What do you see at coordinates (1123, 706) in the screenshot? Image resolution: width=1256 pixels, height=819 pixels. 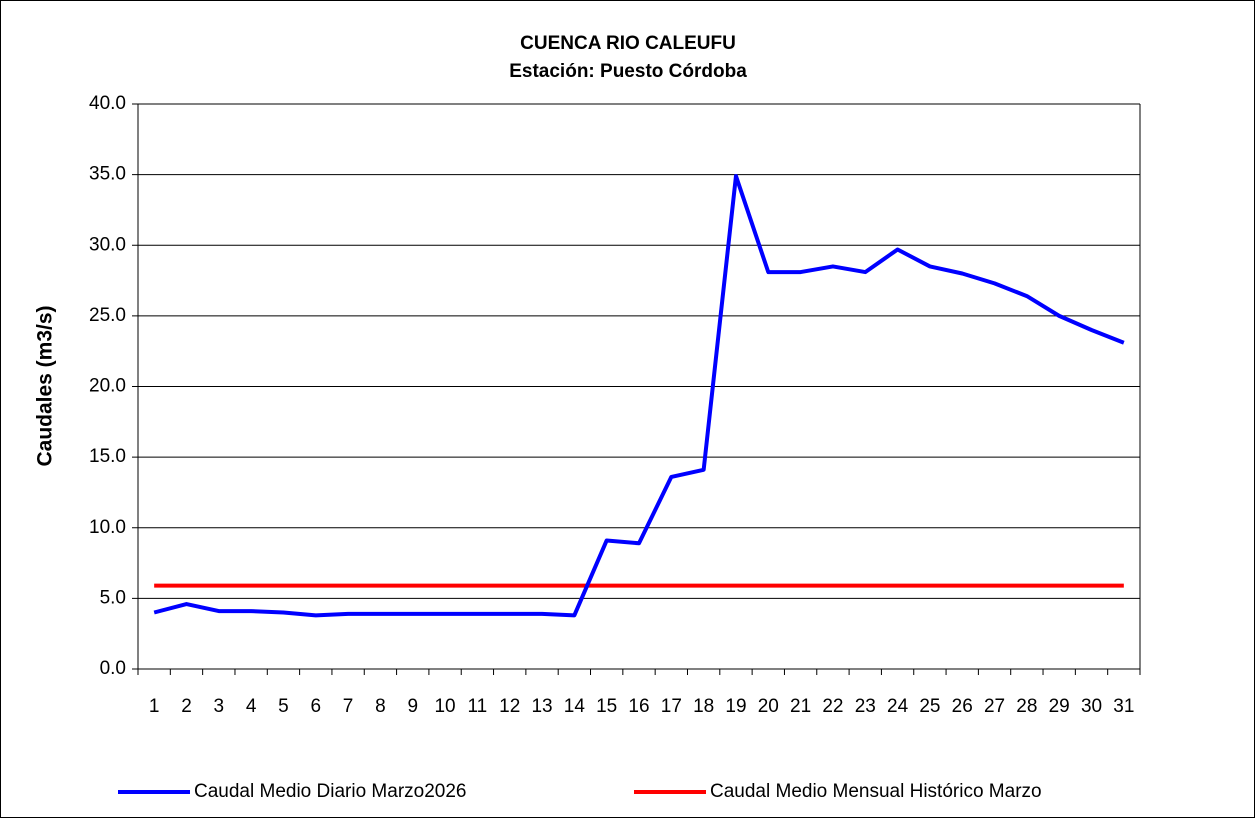 I see `x-tick-label: 31` at bounding box center [1123, 706].